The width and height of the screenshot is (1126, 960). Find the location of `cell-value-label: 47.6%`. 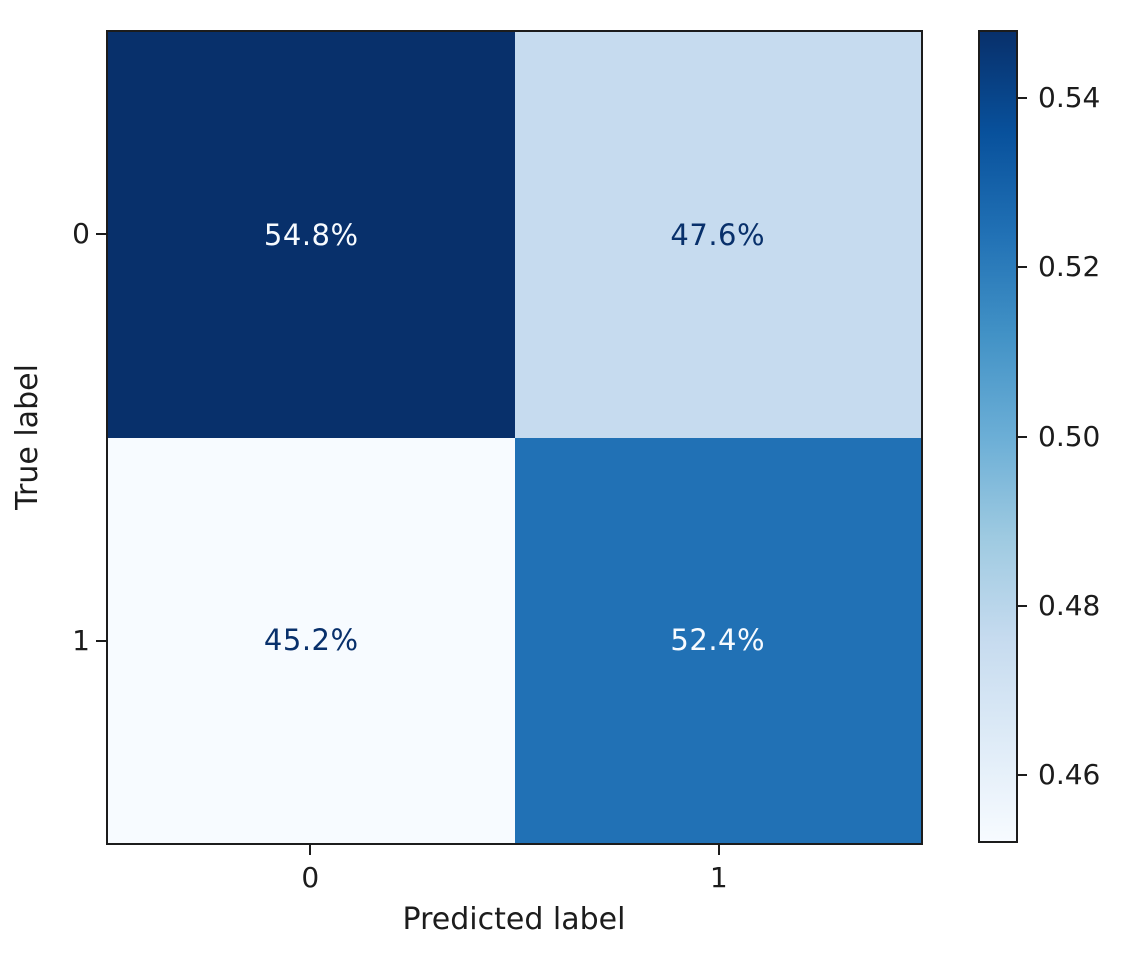

cell-value-label: 47.6% is located at coordinates (718, 234).